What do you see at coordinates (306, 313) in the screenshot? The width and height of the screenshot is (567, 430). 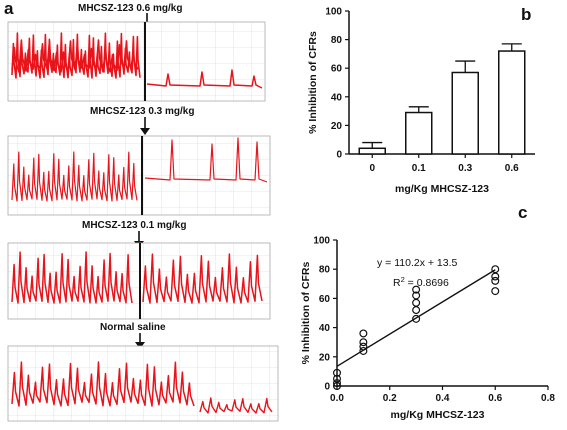 I see `y-axis-title-c: % Inhibition of CFRs` at bounding box center [306, 313].